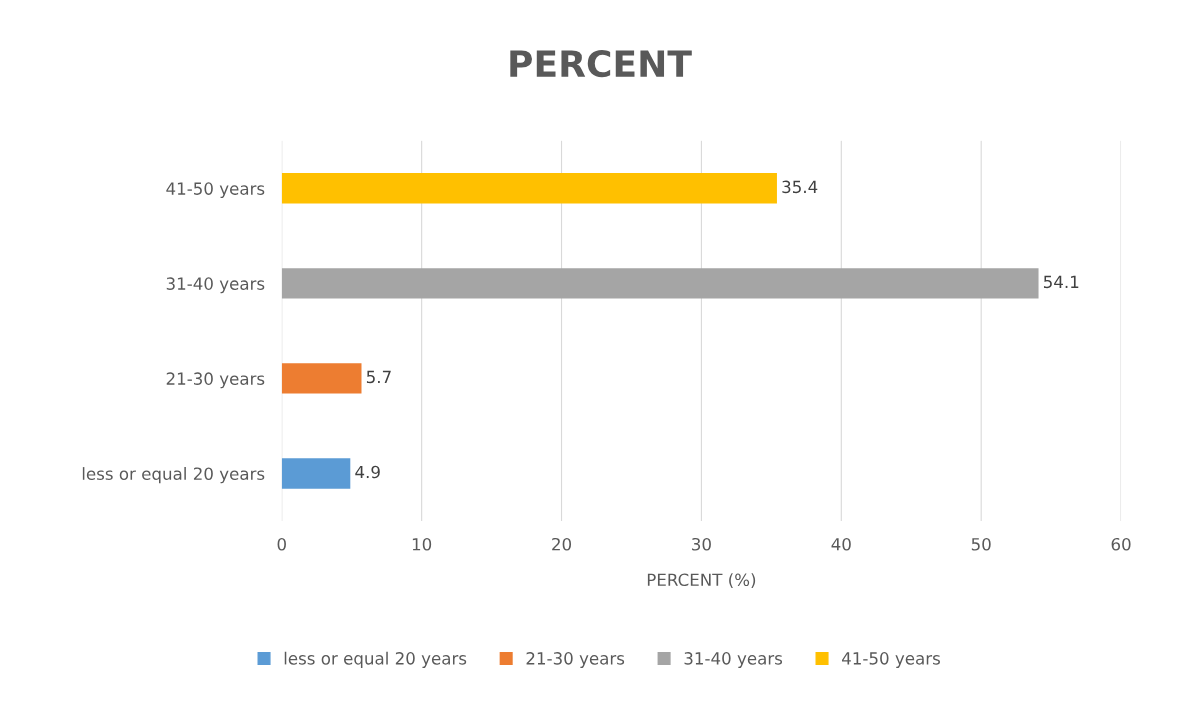  What do you see at coordinates (601, 63) in the screenshot?
I see `chart-title: PERCENT` at bounding box center [601, 63].